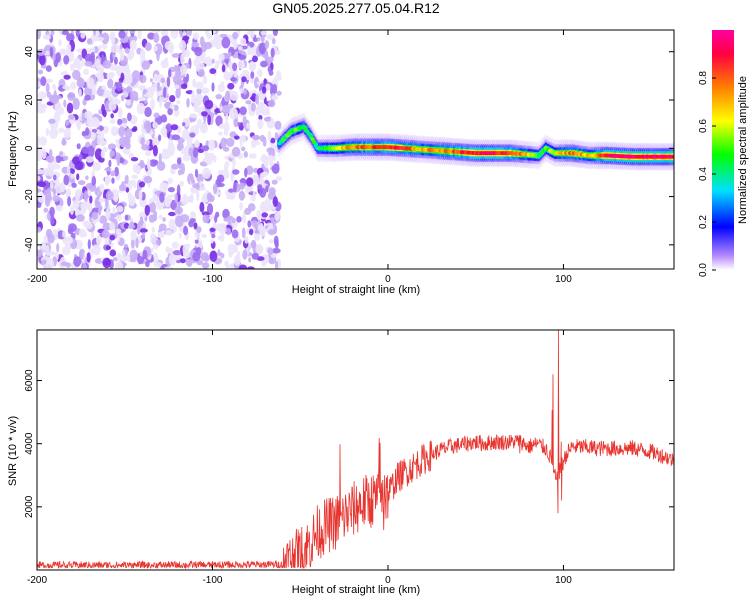  What do you see at coordinates (212, 279) in the screenshot?
I see `x-tick-label: -100` at bounding box center [212, 279].